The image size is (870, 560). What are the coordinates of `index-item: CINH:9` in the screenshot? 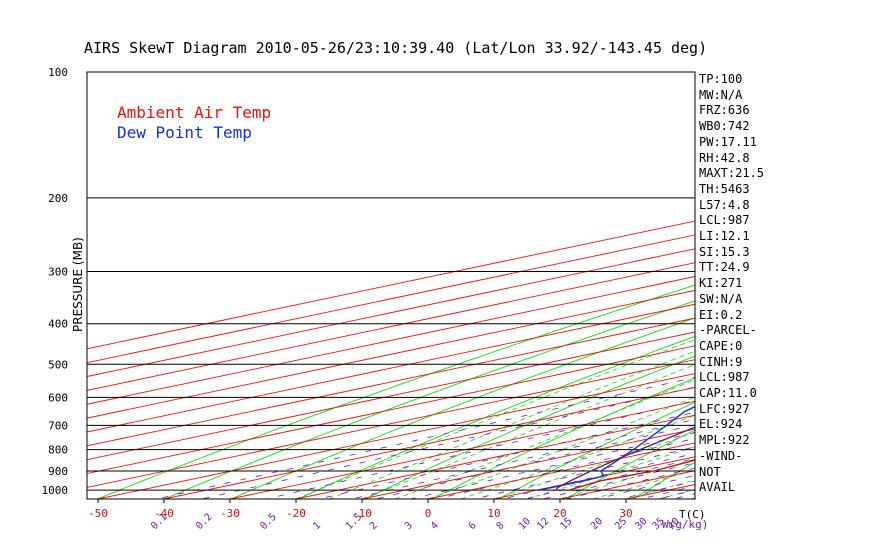 It's located at (721, 361).